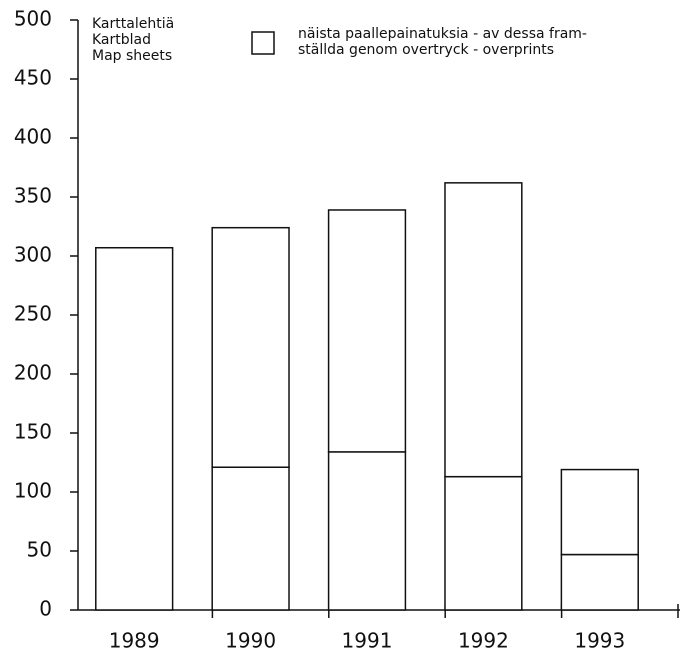 The image size is (682, 669). Describe the element at coordinates (33, 255) in the screenshot. I see `y-tick-label: 300` at that location.